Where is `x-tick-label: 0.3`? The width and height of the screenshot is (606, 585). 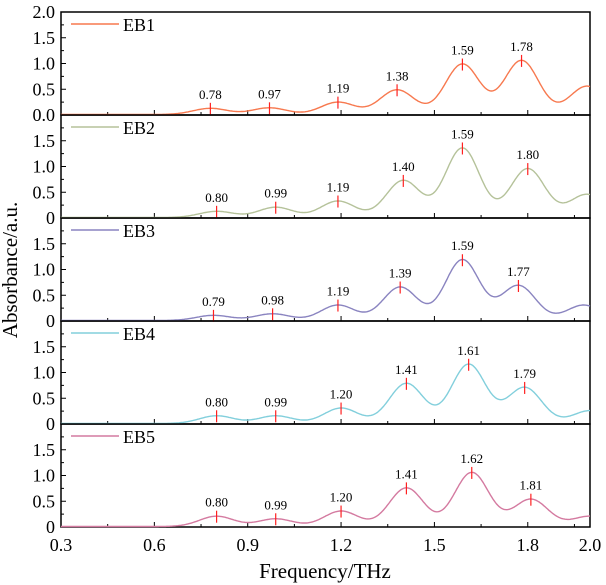 x-tick-label: 0.3 is located at coordinates (61, 545).